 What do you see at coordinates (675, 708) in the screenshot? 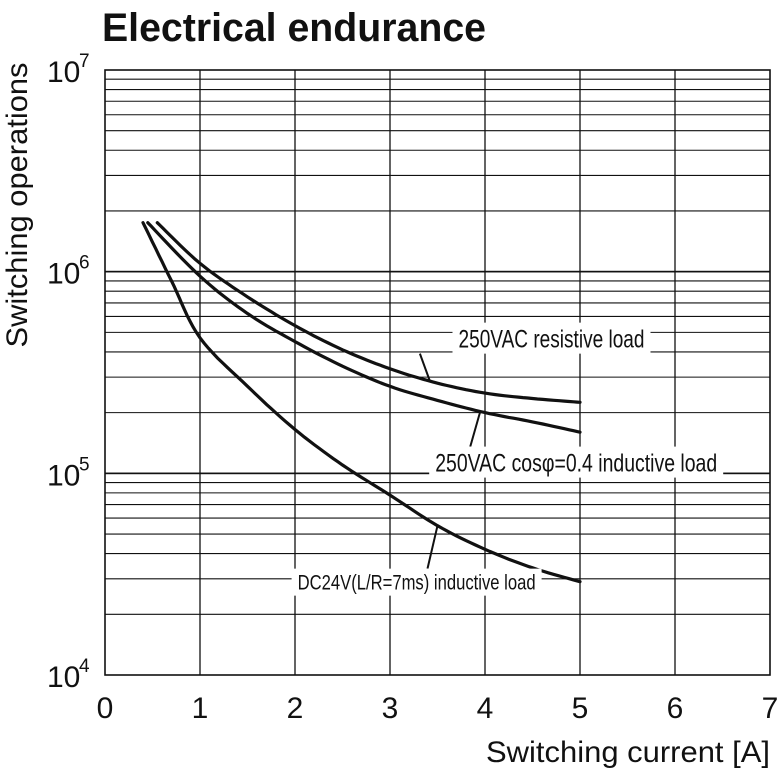
I see `x-tick-label: 6` at bounding box center [675, 708].